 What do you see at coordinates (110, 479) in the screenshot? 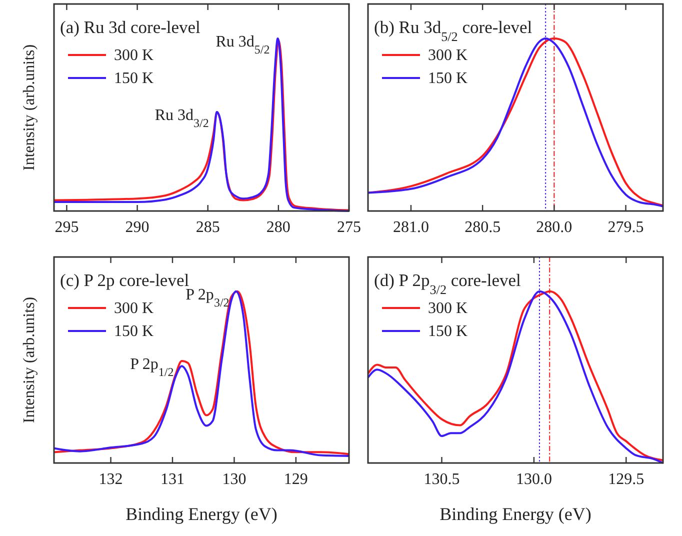
I see `x-tick-label: 132` at bounding box center [110, 479].